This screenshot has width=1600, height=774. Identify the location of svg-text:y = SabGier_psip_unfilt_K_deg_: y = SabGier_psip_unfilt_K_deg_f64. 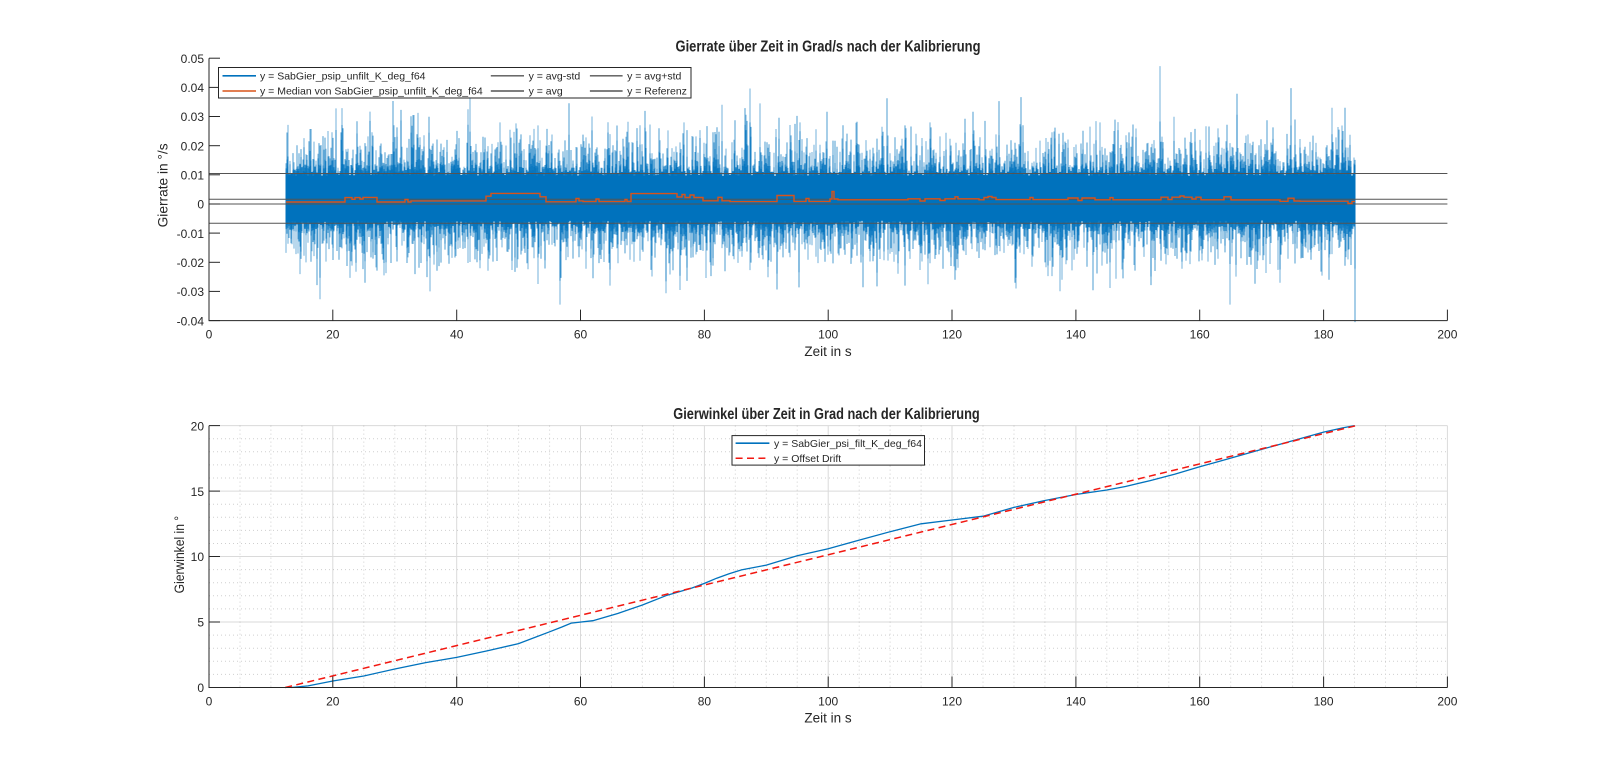
(343, 77).